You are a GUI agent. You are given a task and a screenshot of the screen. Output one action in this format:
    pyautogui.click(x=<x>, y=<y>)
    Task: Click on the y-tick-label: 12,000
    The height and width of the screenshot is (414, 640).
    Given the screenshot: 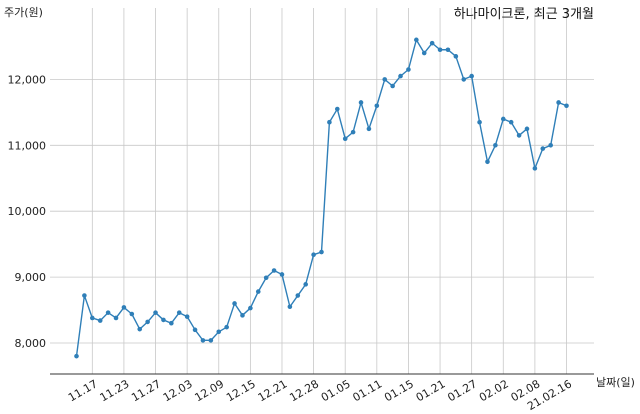 What is the action you would take?
    pyautogui.click(x=27, y=79)
    